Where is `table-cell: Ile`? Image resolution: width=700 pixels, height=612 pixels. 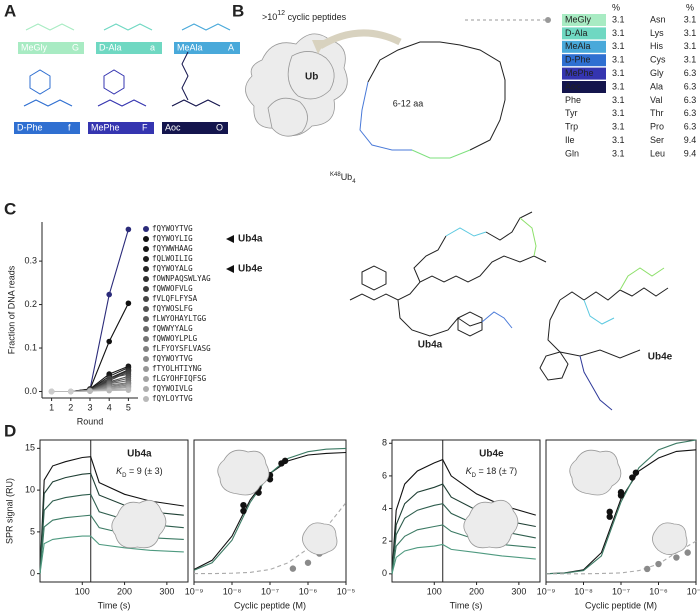 table-cell: Ile is located at coordinates (570, 140).